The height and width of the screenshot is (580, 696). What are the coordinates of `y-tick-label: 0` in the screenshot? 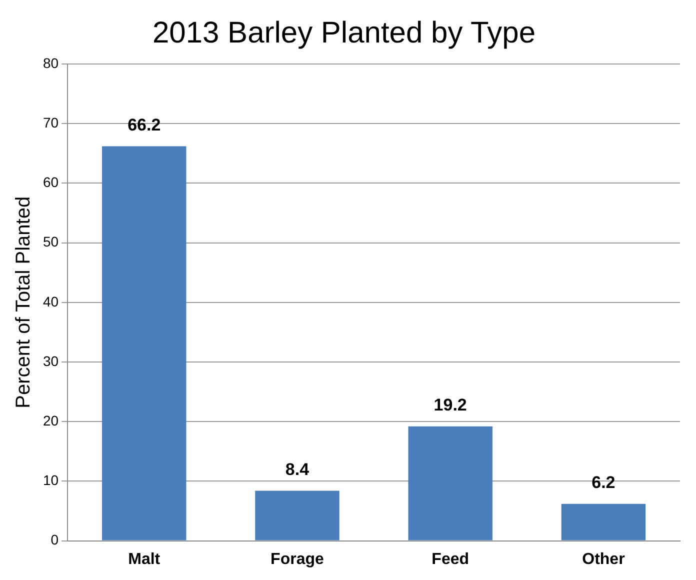 It's located at (54, 540).